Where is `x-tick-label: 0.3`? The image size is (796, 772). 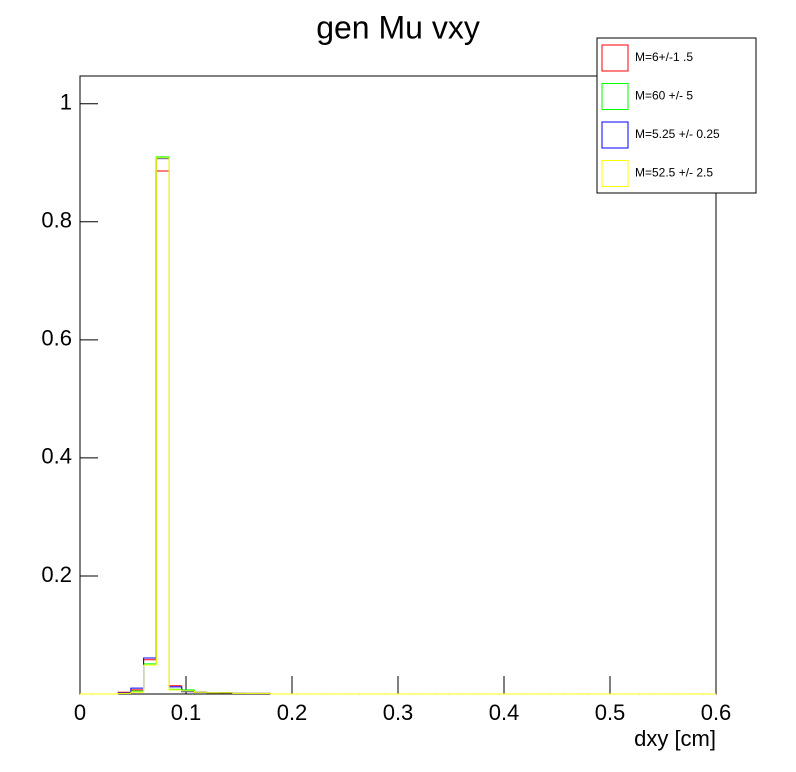 x-tick-label: 0.3 is located at coordinates (398, 712).